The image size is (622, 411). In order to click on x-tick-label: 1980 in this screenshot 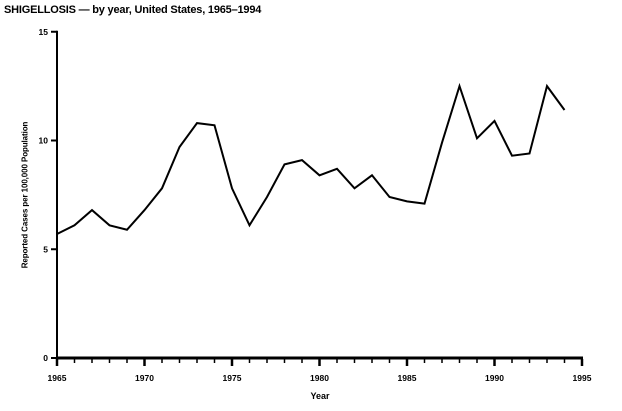, I will do `click(319, 378)`.